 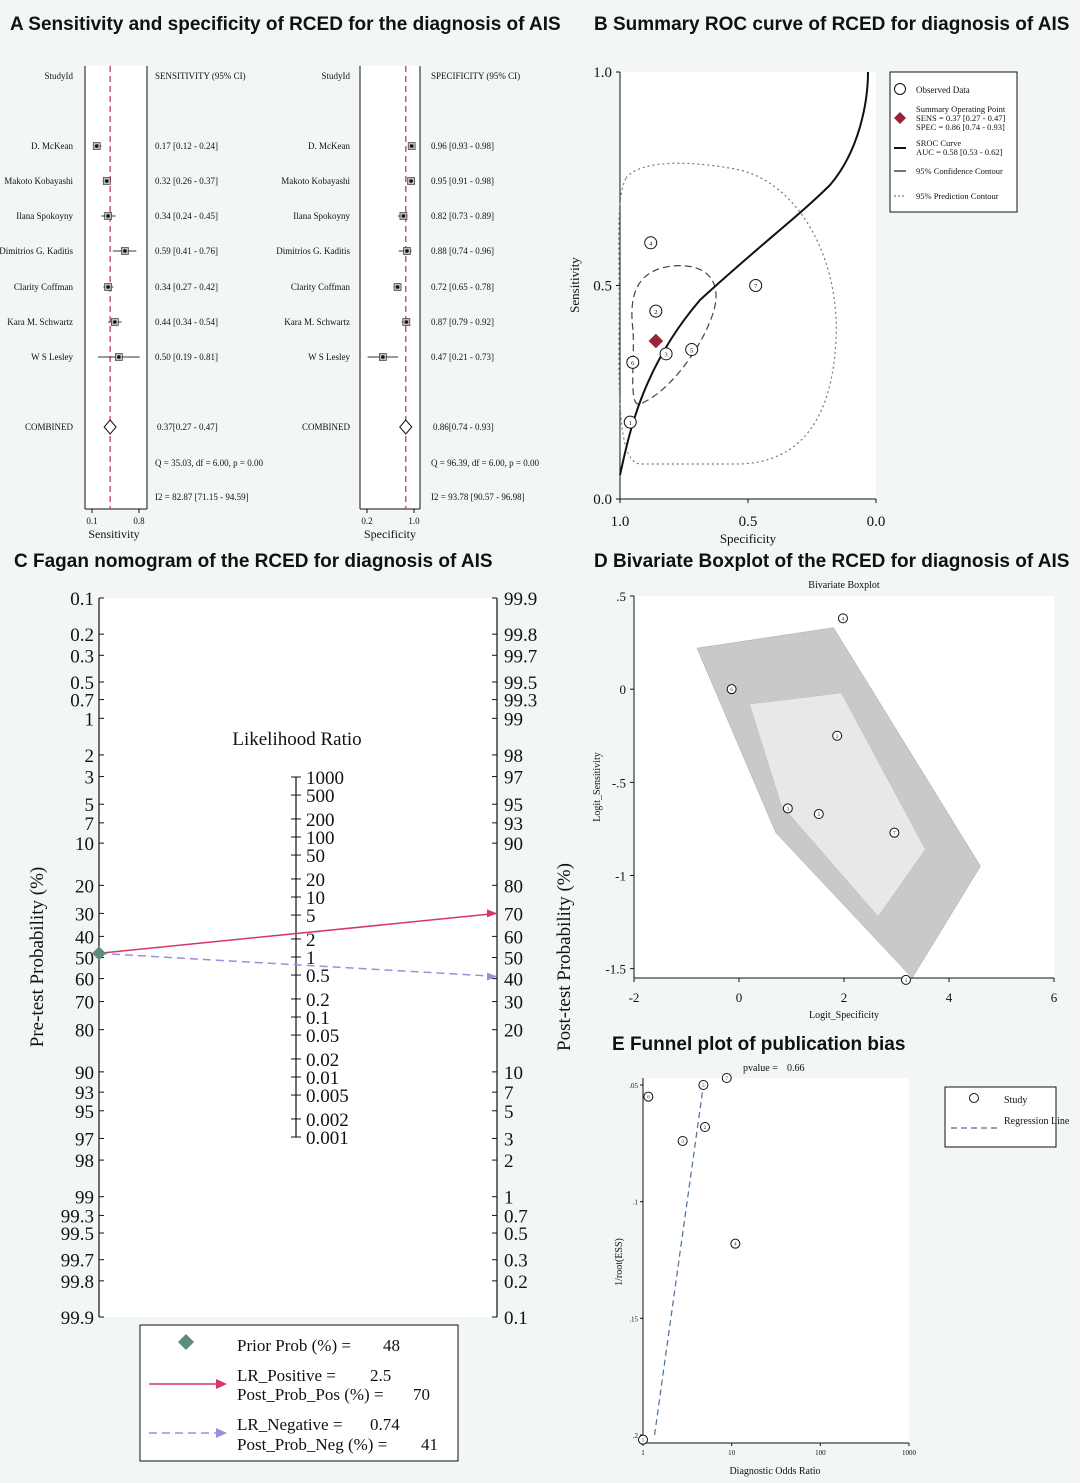 I want to click on forest-sens-study-name: Kara M. Schwartz, so click(x=40, y=322).